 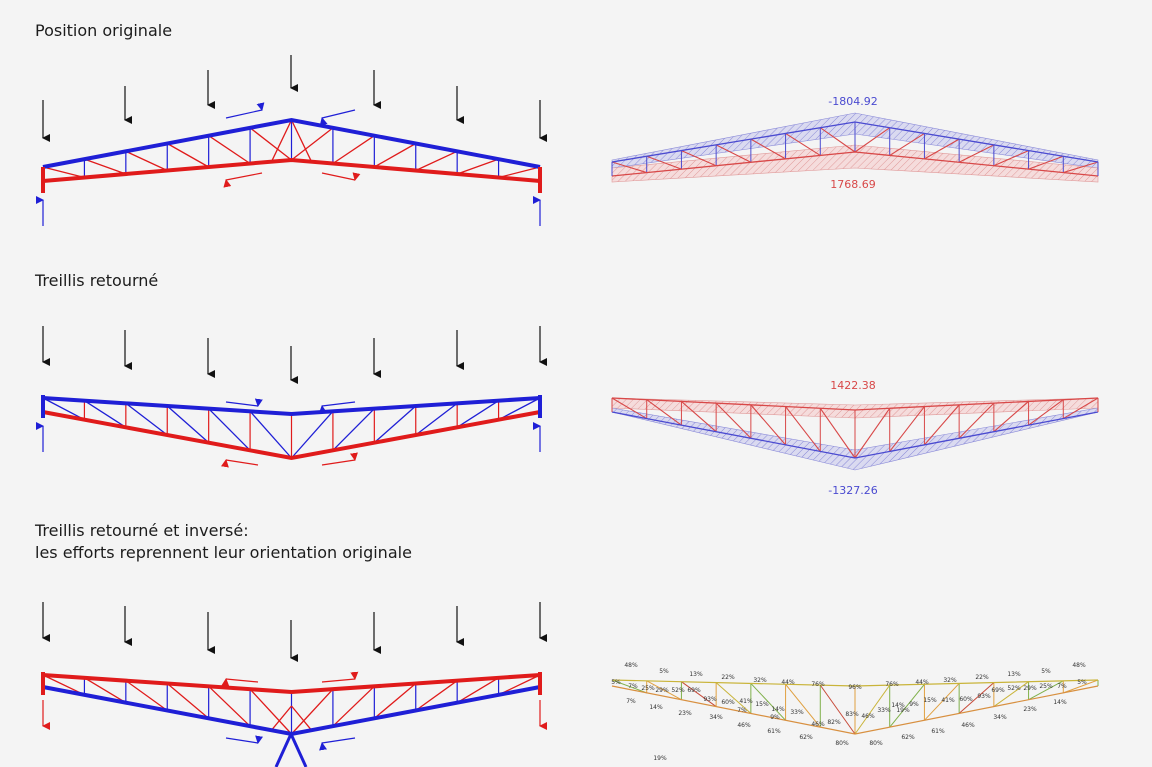 I want to click on fea2-tension-label: 1422.38, so click(x=853, y=385).